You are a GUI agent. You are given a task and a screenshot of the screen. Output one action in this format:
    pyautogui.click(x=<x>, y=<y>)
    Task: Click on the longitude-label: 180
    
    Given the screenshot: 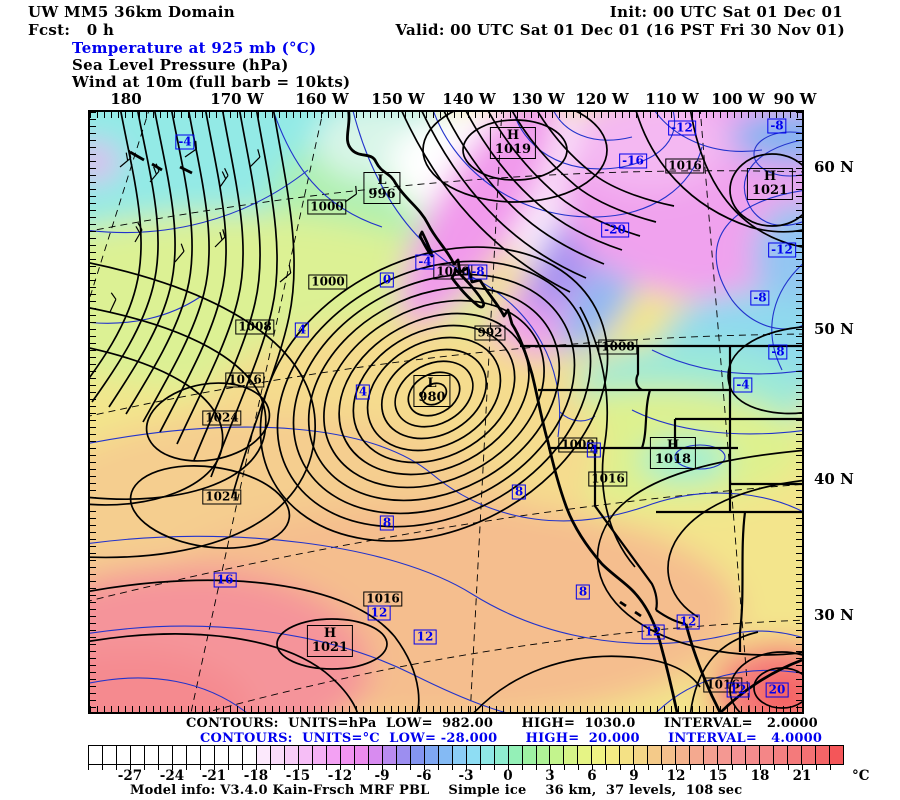 What is the action you would take?
    pyautogui.click(x=126, y=99)
    